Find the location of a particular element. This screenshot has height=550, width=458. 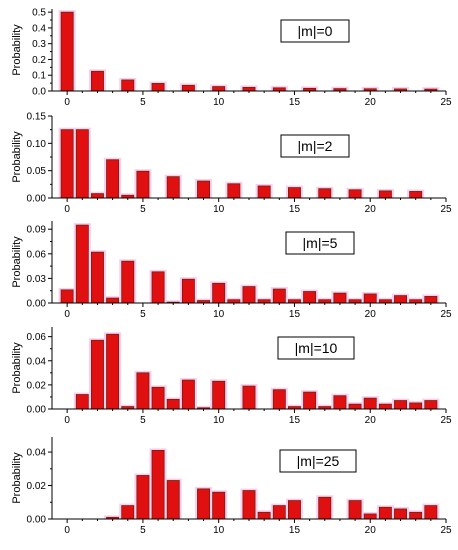

axes is located at coordinates (248, 50).